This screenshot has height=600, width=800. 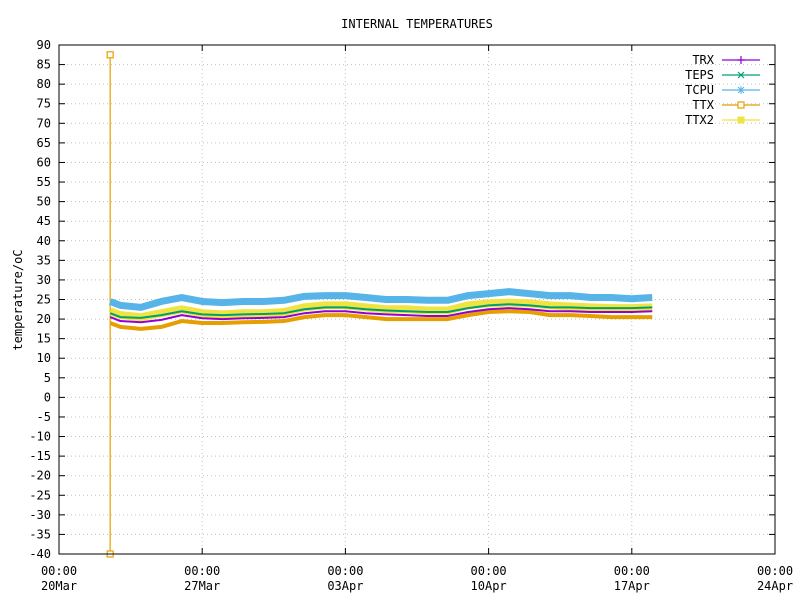 What do you see at coordinates (345, 586) in the screenshot?
I see `x-tick-date-label: 03Apr` at bounding box center [345, 586].